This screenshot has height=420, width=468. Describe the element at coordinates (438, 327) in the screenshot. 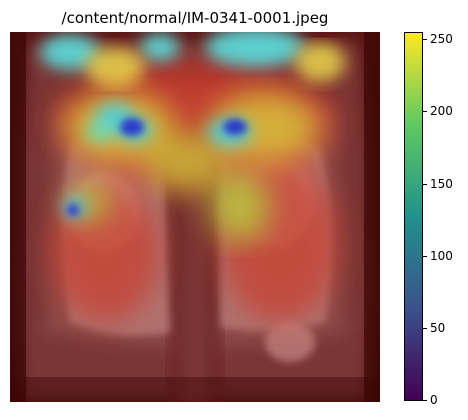

I see `colorbar-tick-label: 50` at that location.